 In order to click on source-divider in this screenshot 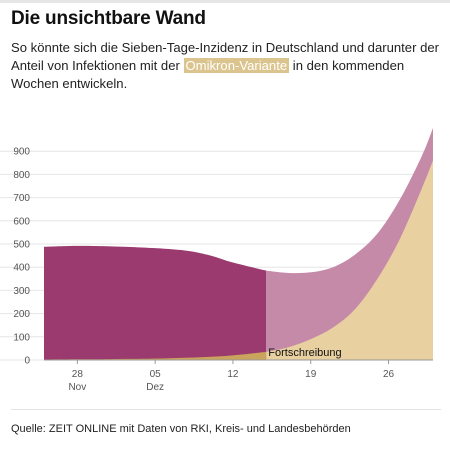, I will do `click(226, 409)`.